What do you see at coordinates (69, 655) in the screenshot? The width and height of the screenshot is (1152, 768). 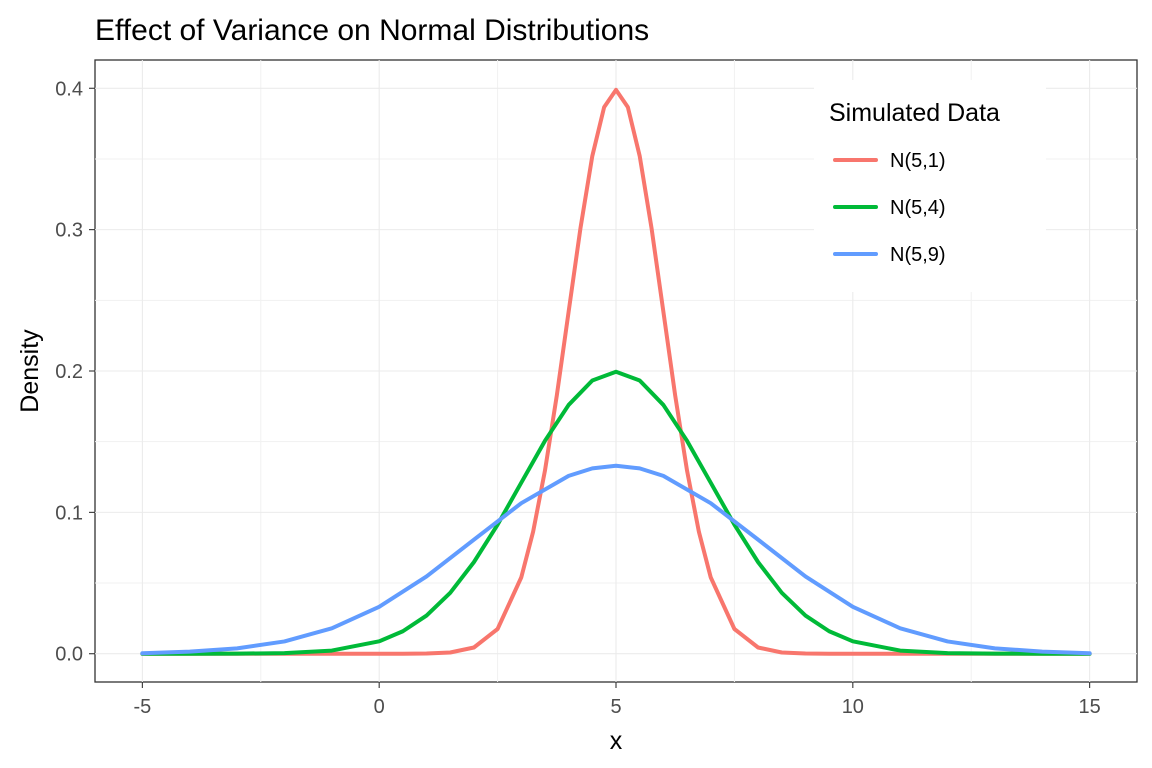 I see `y-tick-label: 0.0` at bounding box center [69, 655].